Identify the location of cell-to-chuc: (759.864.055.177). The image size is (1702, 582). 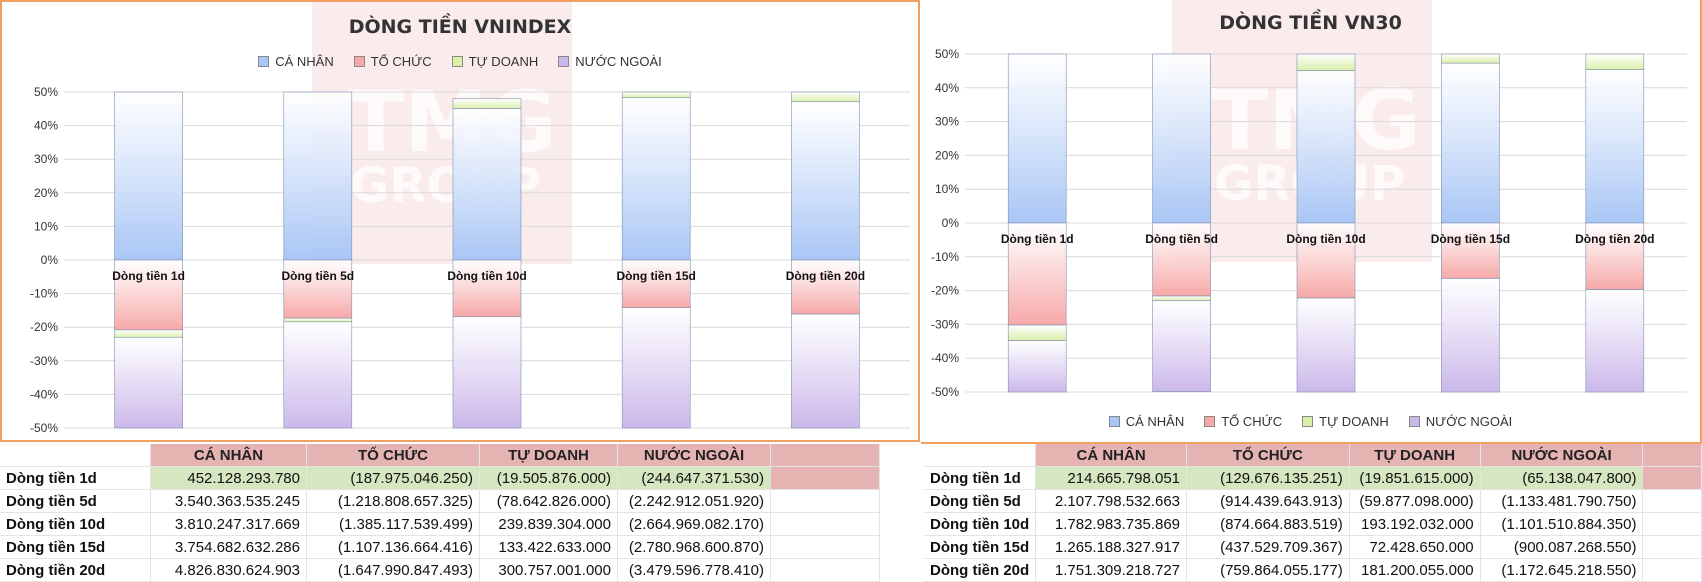
(1268, 570).